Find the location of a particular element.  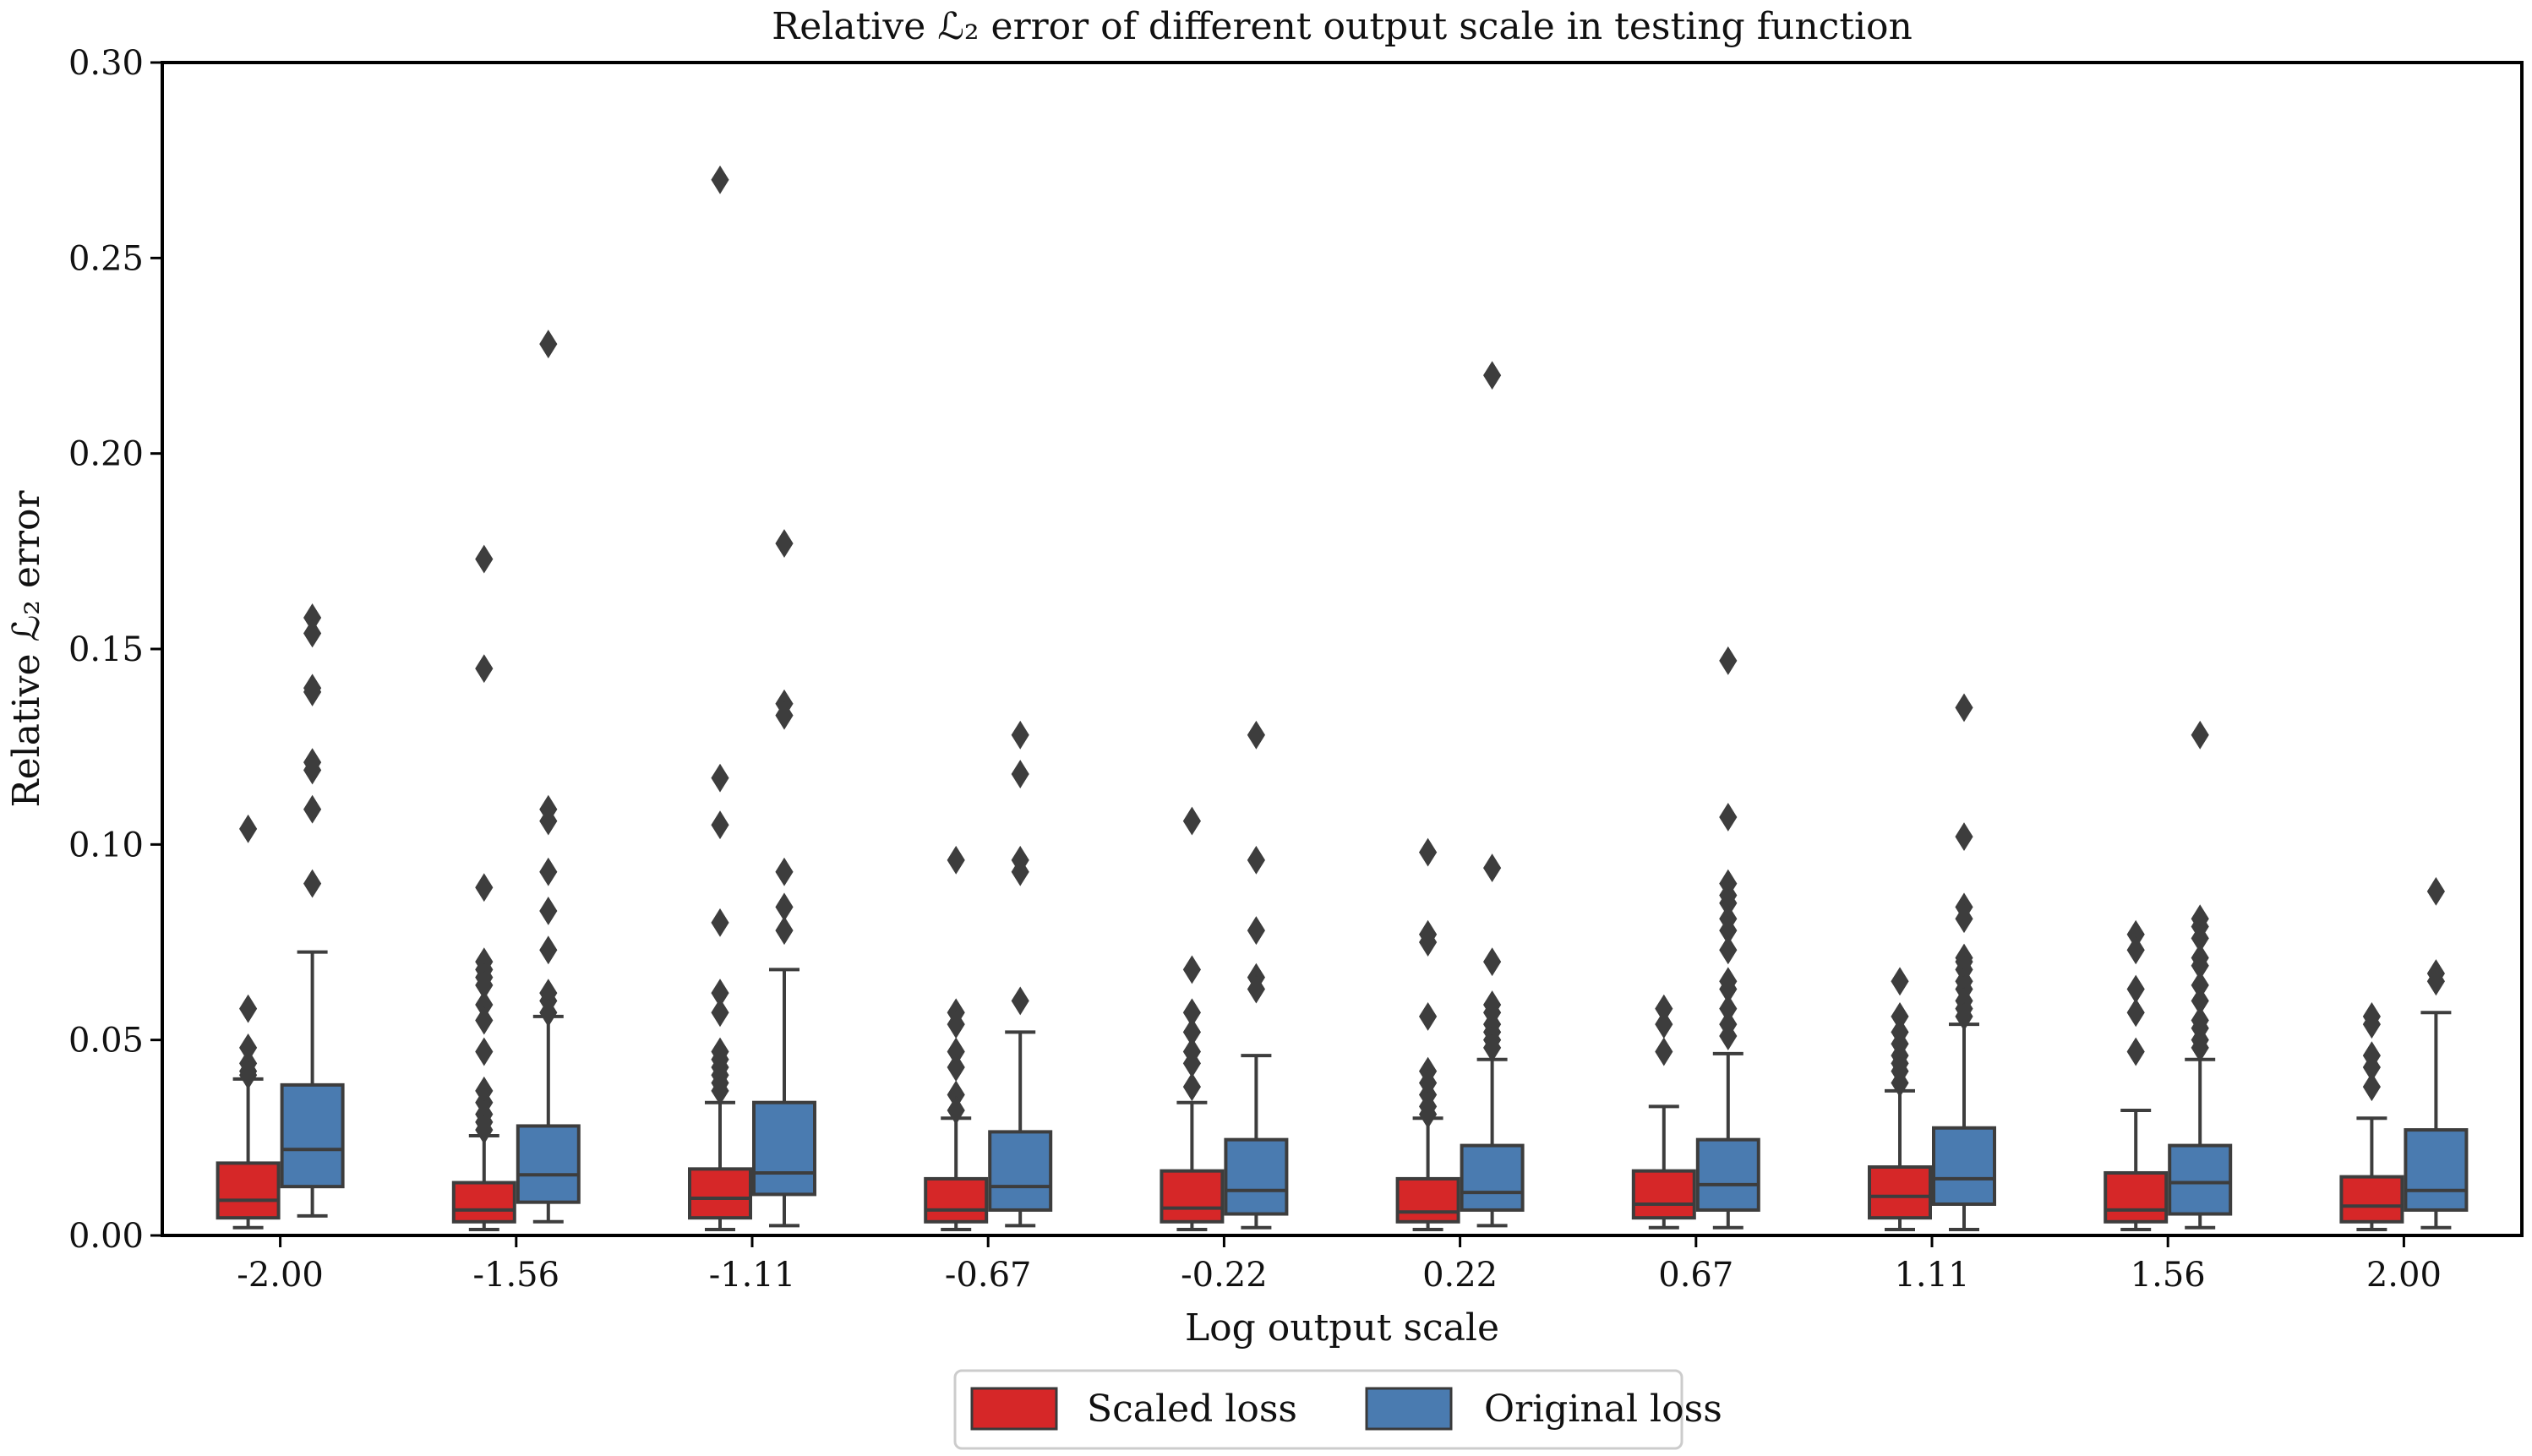

legend-label-original-loss: Original loss is located at coordinates (1603, 1409).